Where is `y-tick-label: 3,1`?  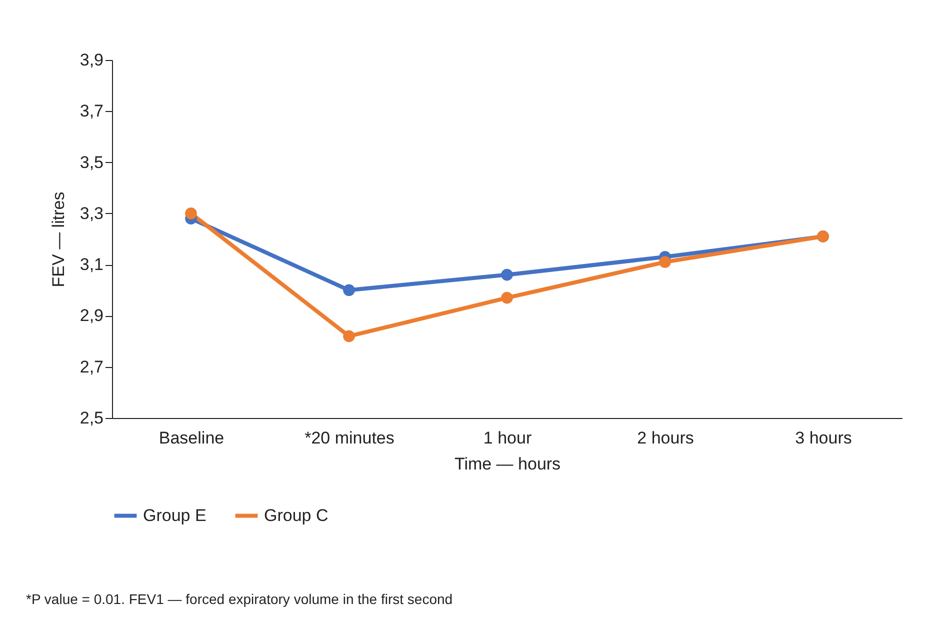
y-tick-label: 3,1 is located at coordinates (92, 264).